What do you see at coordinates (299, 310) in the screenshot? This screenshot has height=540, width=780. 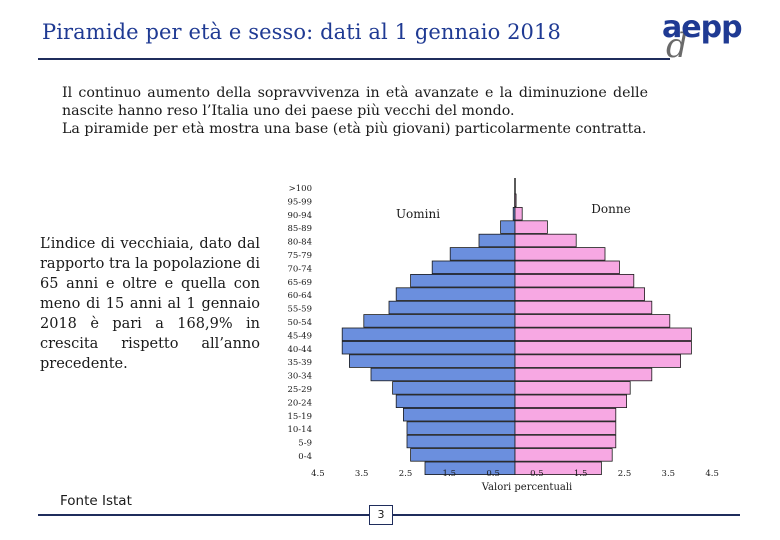 I see `age-label: 55-59` at bounding box center [299, 310].